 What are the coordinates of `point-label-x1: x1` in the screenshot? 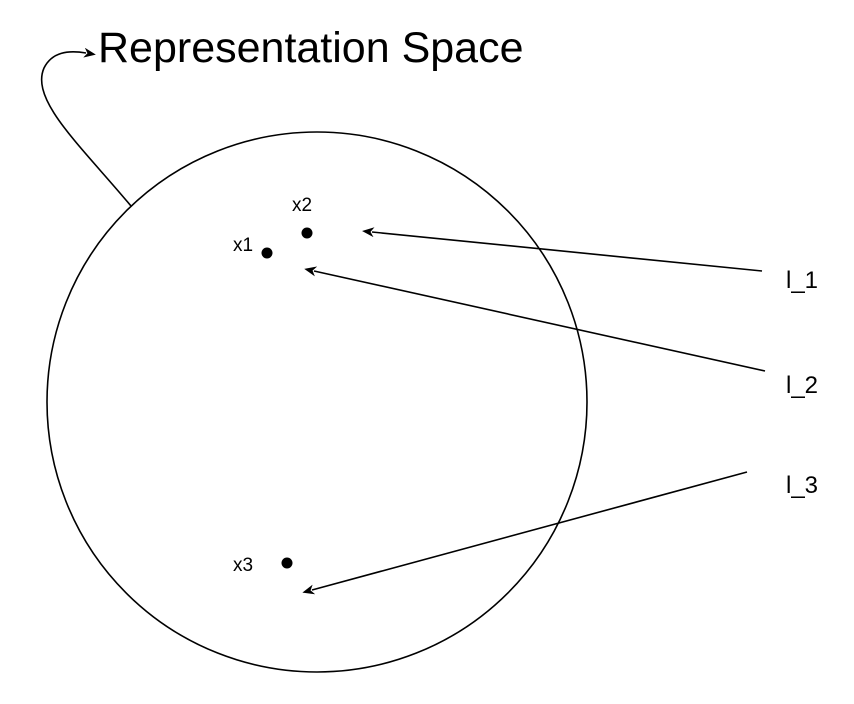 It's located at (243, 245).